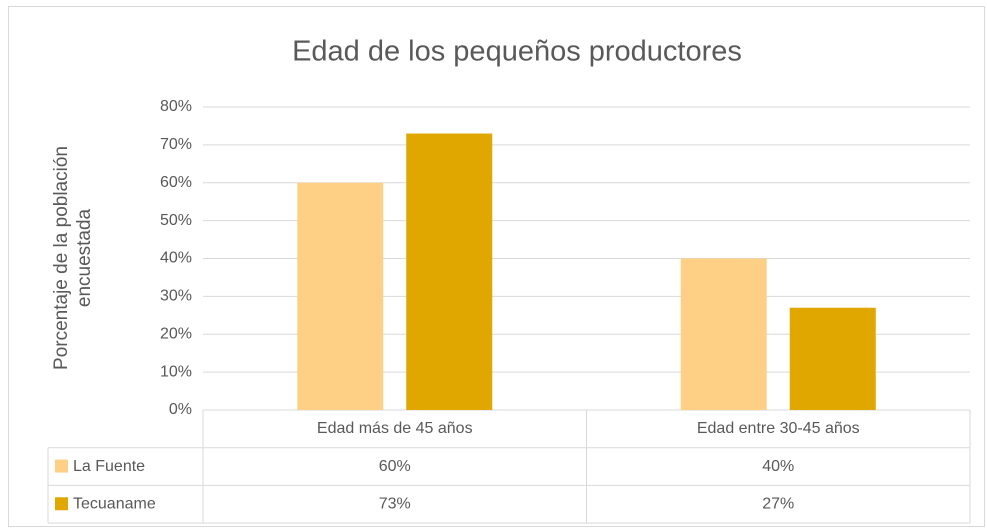 The width and height of the screenshot is (987, 531). Describe the element at coordinates (176, 220) in the screenshot. I see `y-tick-label: 50%` at that location.